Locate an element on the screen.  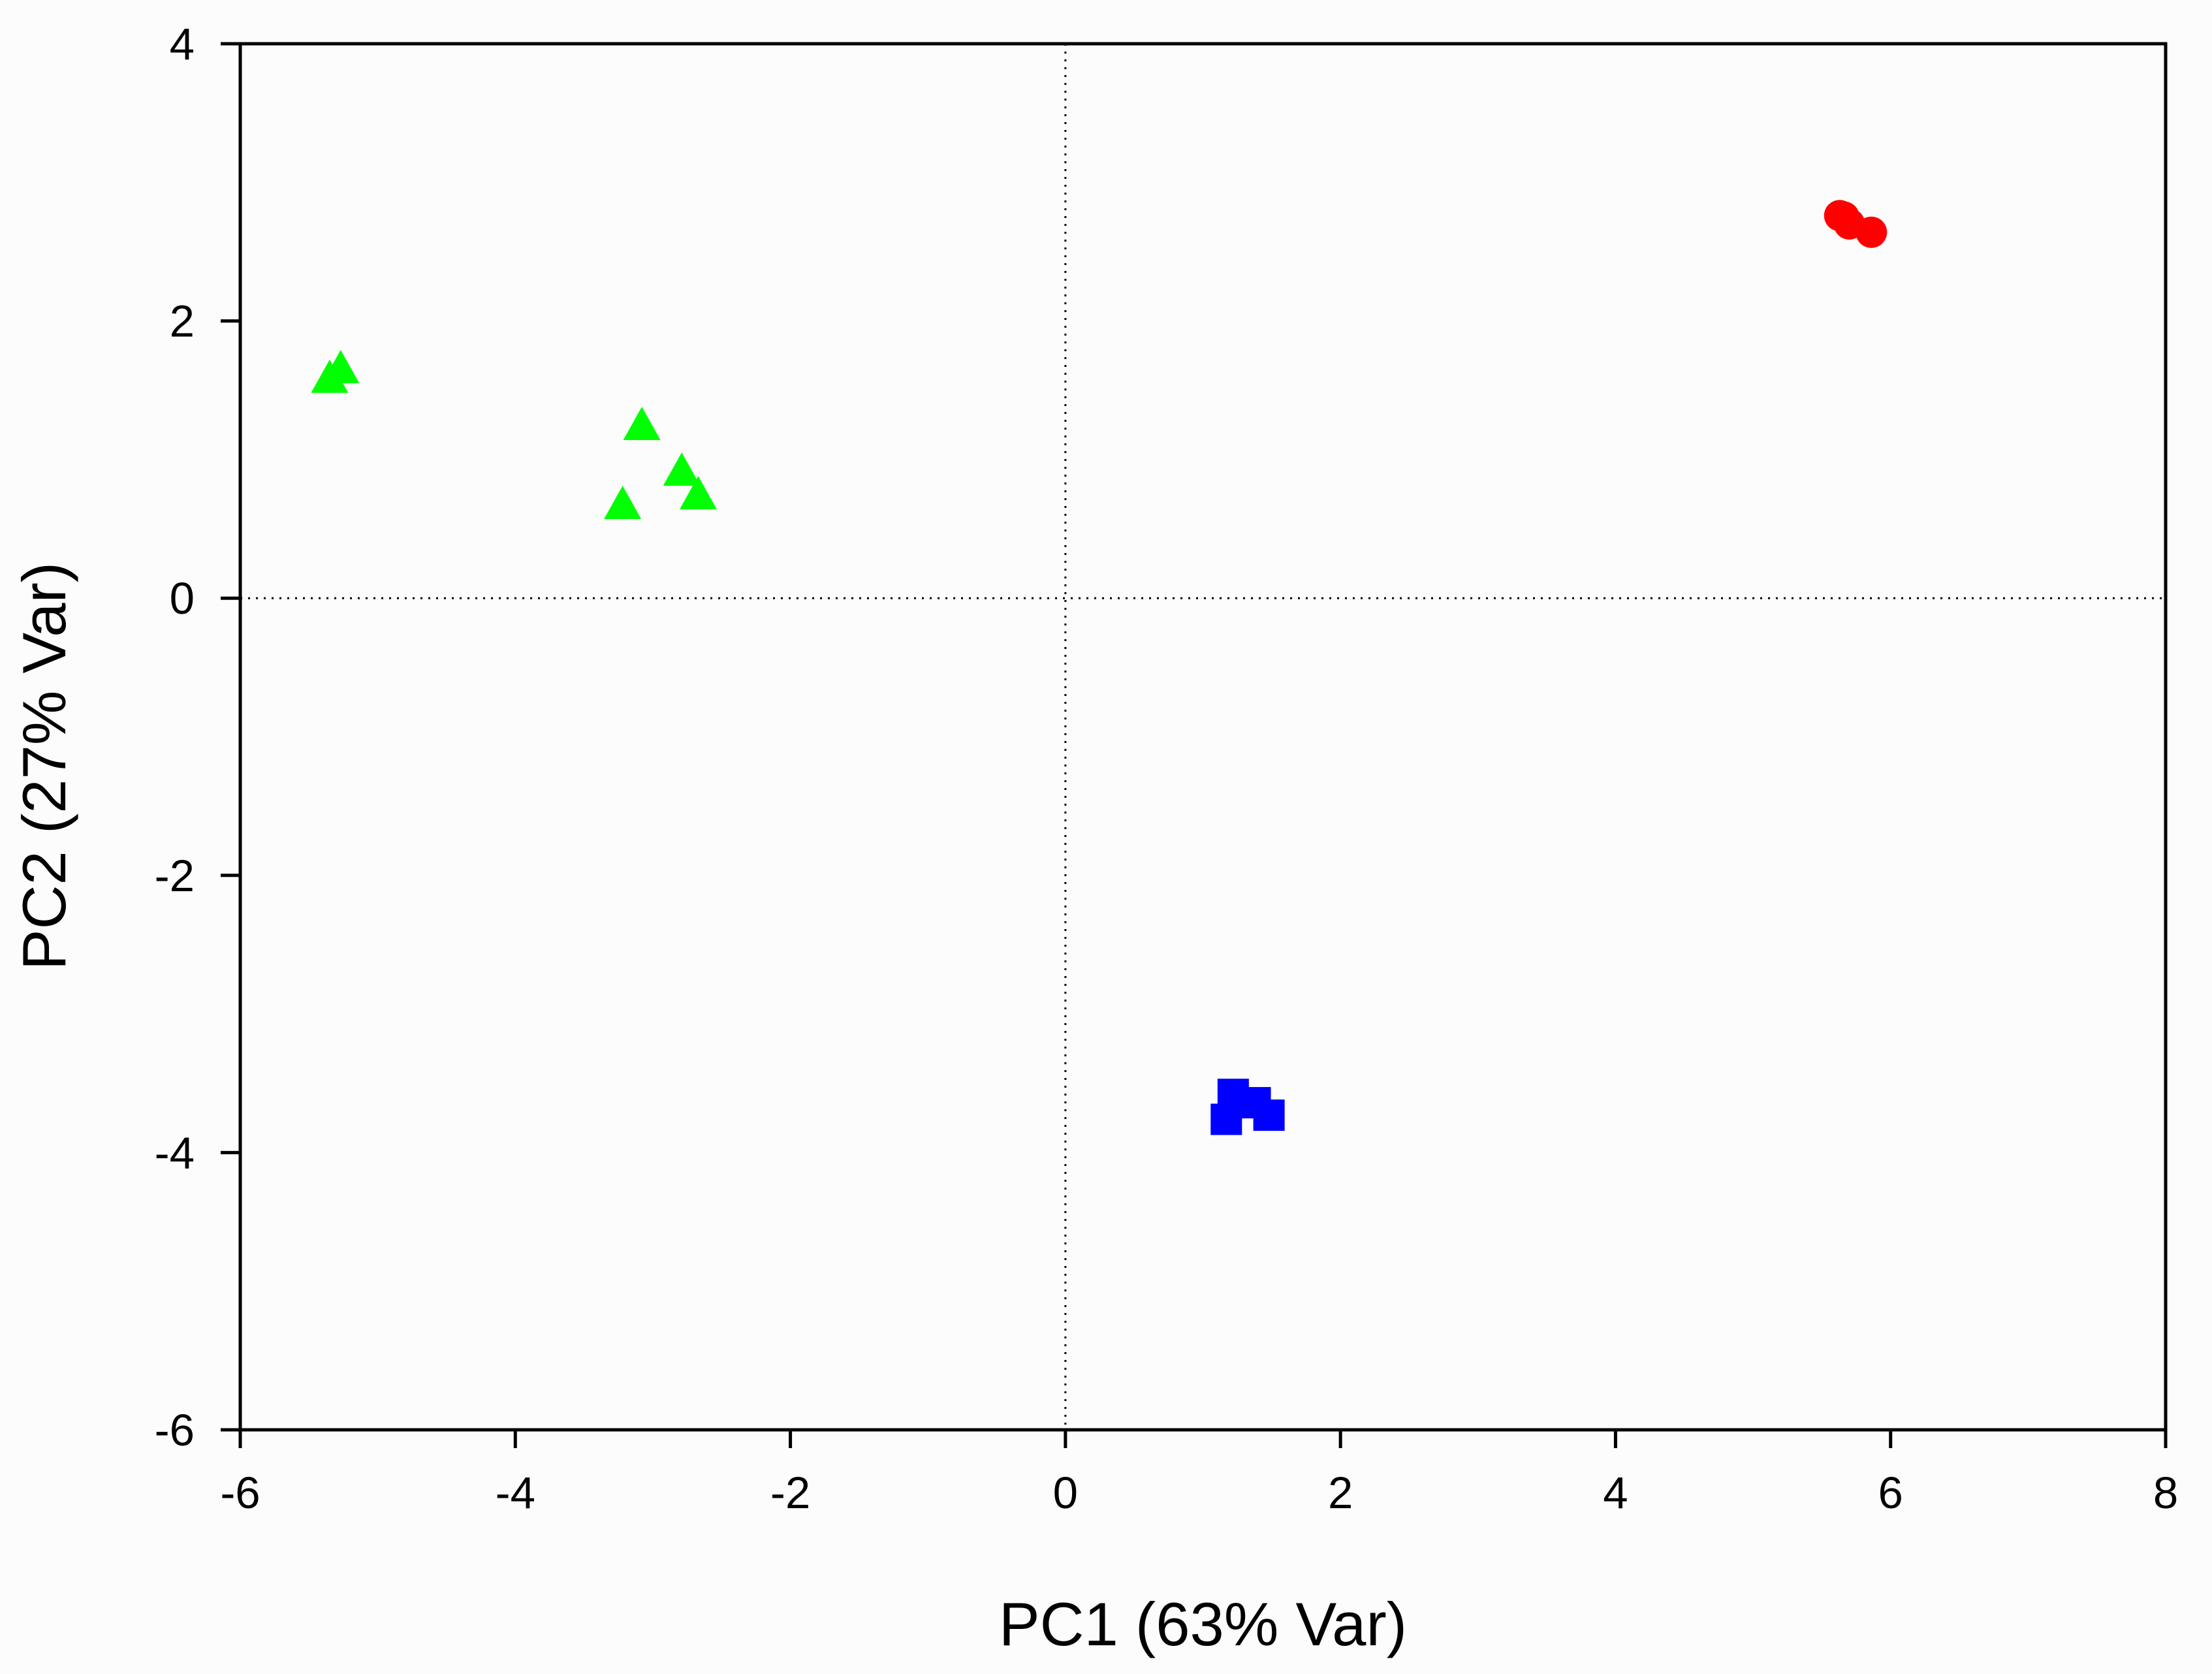
data-point-circle is located at coordinates (1872, 232).